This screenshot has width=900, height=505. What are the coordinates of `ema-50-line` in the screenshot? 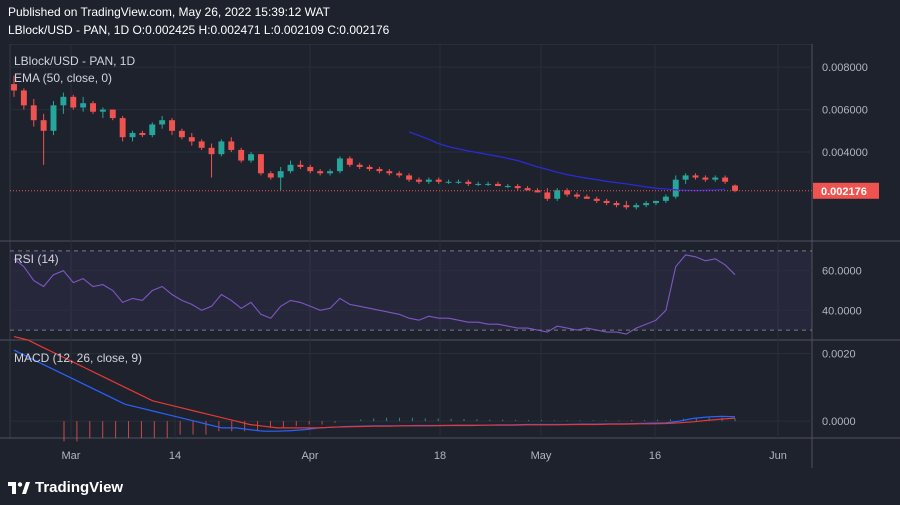 It's located at (567, 161).